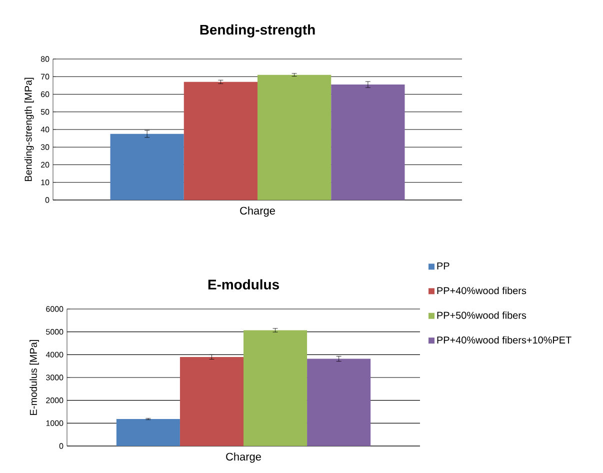 The width and height of the screenshot is (603, 473). Describe the element at coordinates (29, 130) in the screenshot. I see `y-axis-title: Bending-strength [MPa]` at that location.